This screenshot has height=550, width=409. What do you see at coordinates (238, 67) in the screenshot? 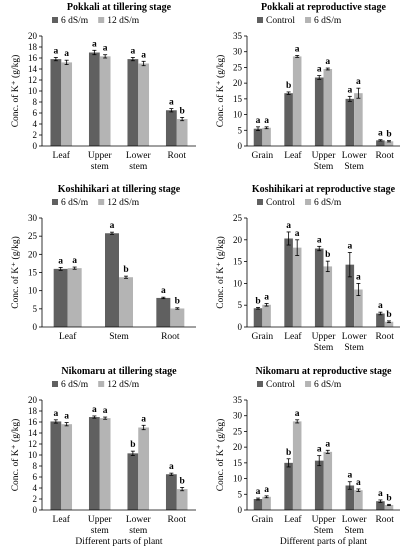
I see `y-tick-label: 25` at bounding box center [238, 67].